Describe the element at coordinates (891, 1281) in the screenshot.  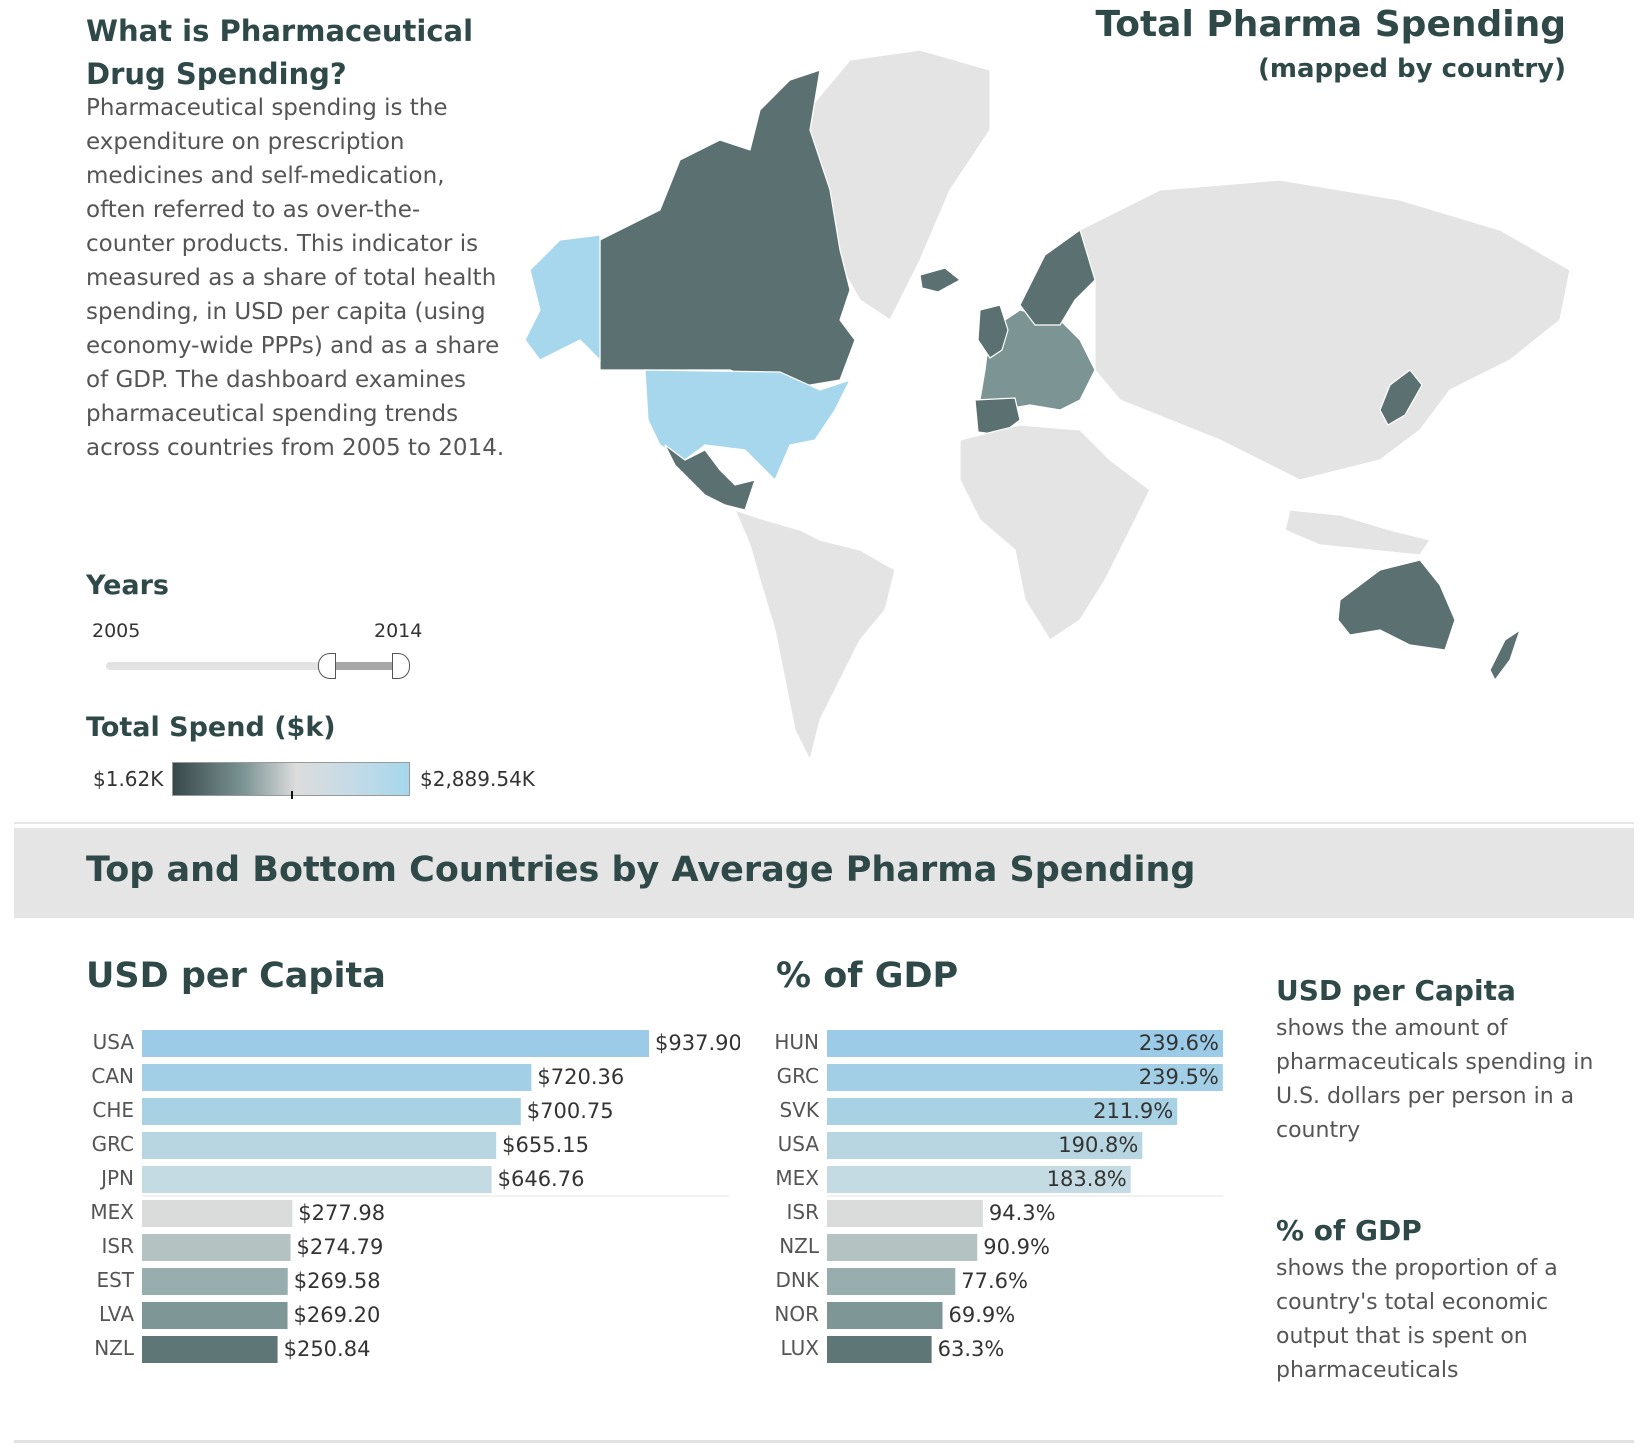
I see `bar-dnk` at that location.